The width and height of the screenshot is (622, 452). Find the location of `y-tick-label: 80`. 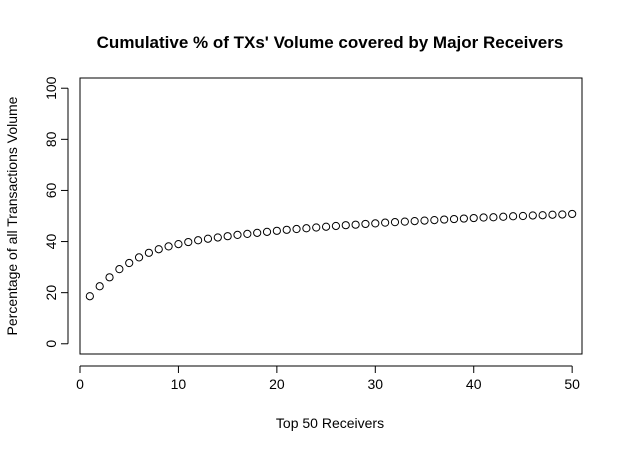

y-tick-label: 80 is located at coordinates (51, 139).